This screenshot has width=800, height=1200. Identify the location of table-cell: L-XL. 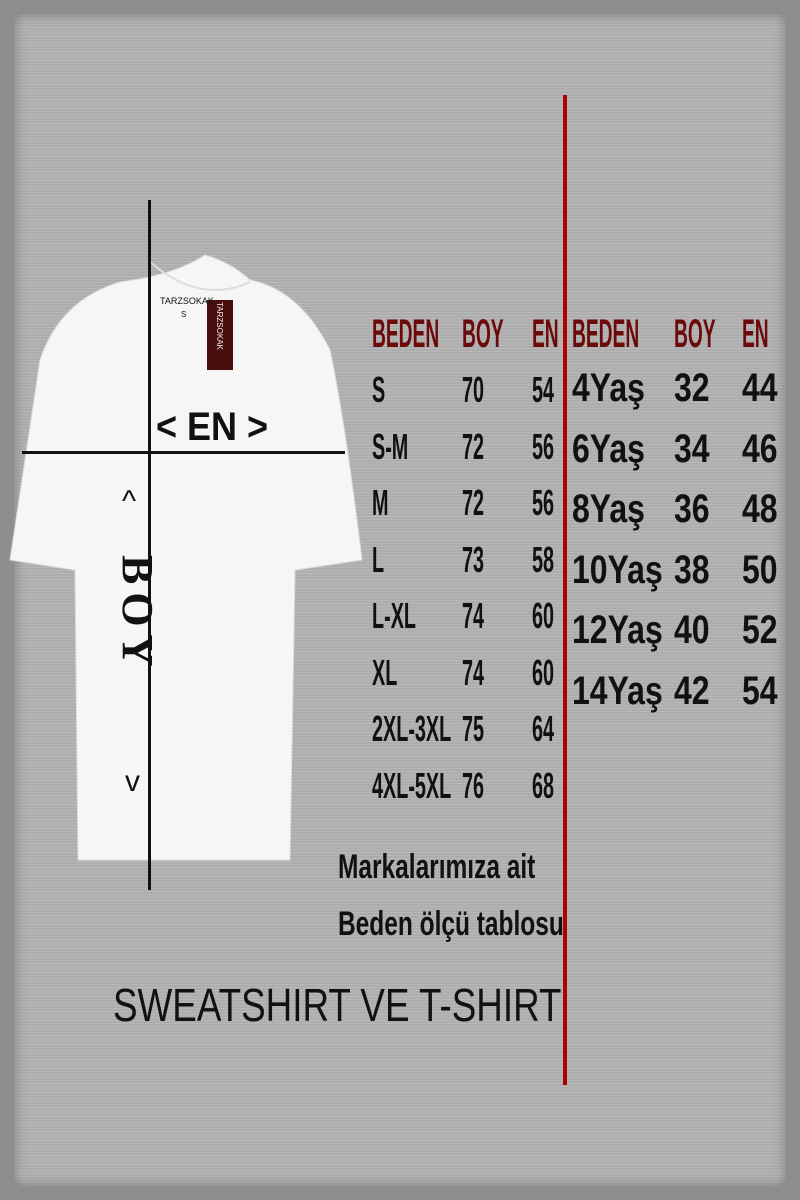
(394, 615).